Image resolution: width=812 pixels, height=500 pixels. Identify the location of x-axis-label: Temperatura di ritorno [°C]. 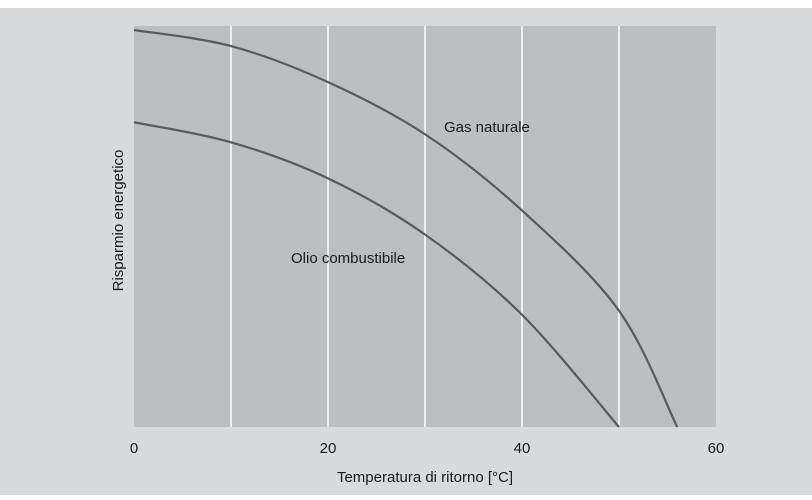
(425, 477).